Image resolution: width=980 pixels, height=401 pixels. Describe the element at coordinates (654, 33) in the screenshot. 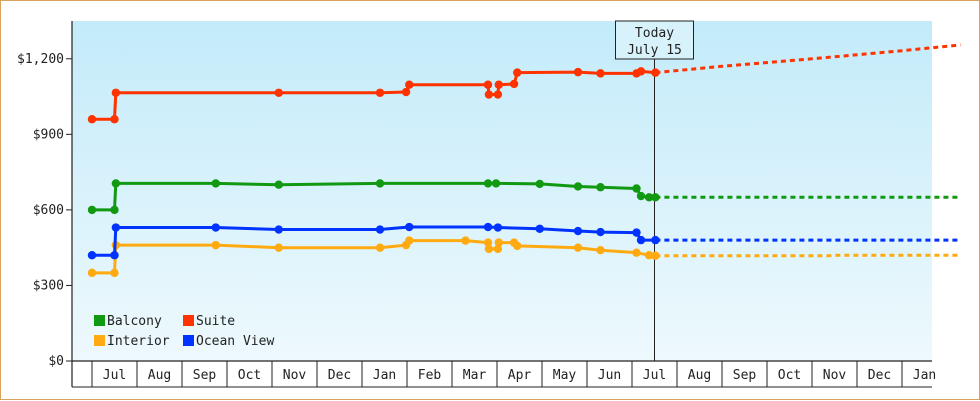

I see `today-label: Today` at that location.